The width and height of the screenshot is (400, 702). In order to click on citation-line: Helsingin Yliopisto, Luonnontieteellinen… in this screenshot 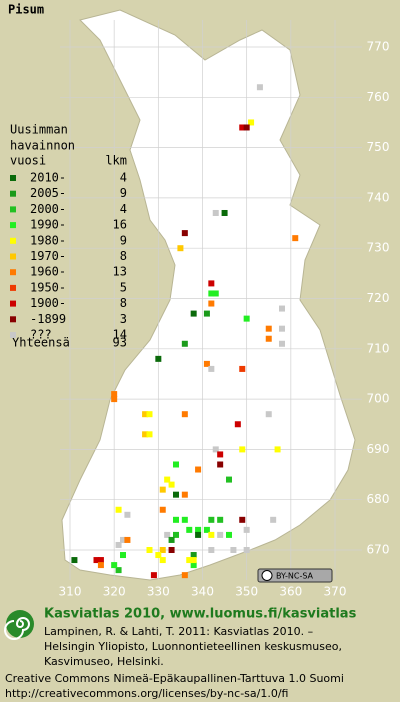, I will do `click(193, 646)`.